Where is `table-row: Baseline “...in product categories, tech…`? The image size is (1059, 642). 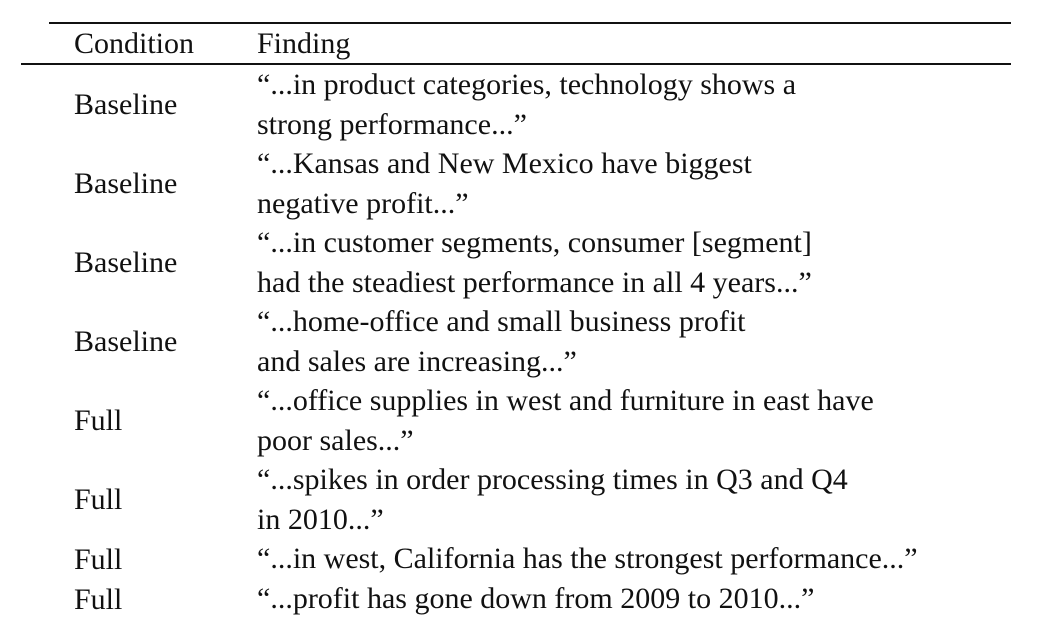
table-row: Baseline “...in product categories, tech… is located at coordinates (516, 104).